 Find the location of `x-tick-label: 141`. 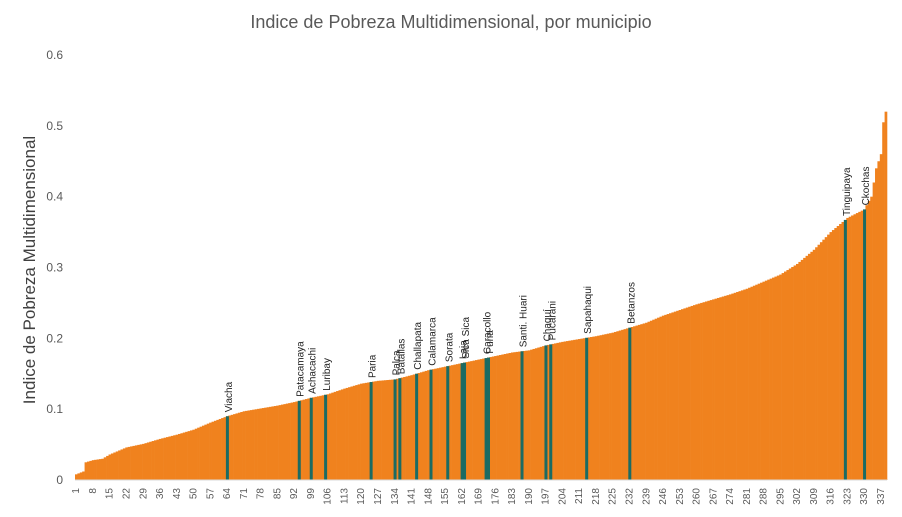

x-tick-label: 141 is located at coordinates (412, 496).